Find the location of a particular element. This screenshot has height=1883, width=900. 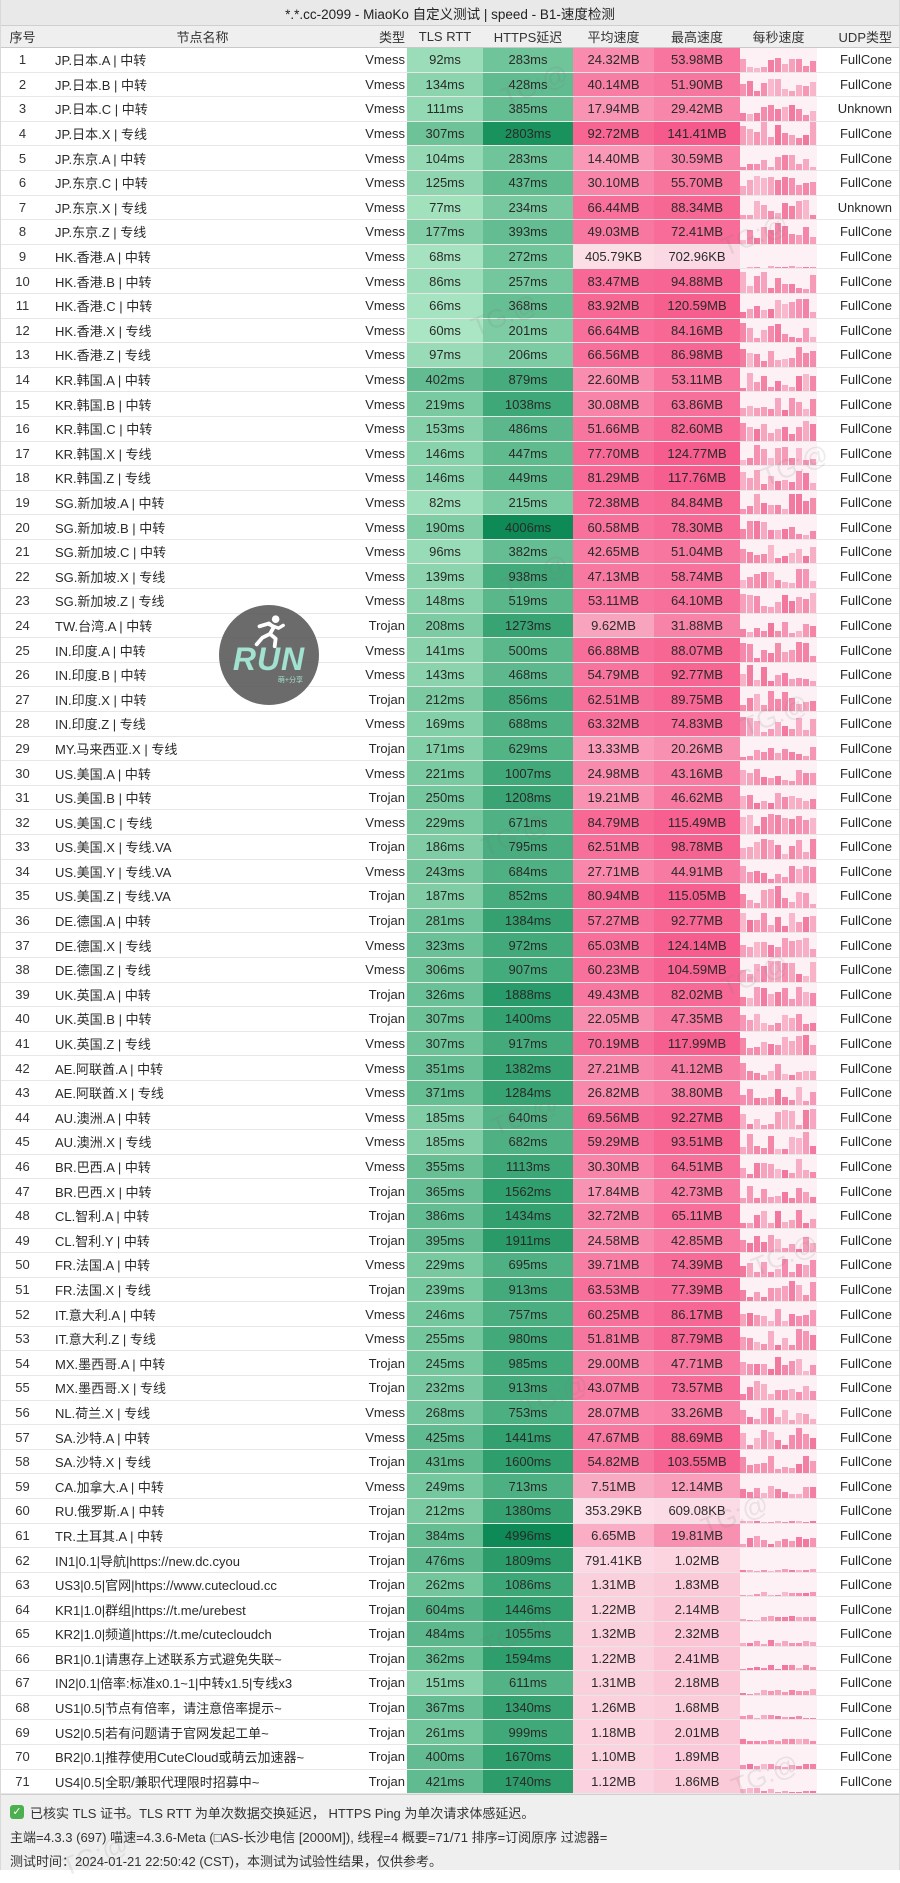

tls-rtt: 96ms is located at coordinates (445, 551).